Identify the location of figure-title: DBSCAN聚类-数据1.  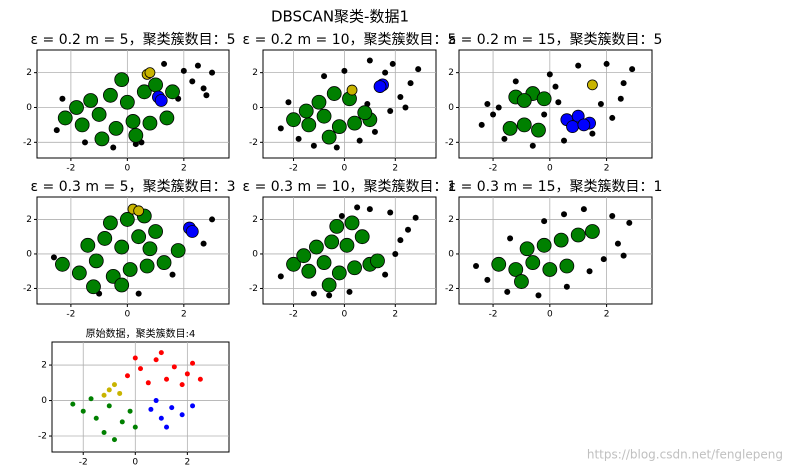
(340, 17).